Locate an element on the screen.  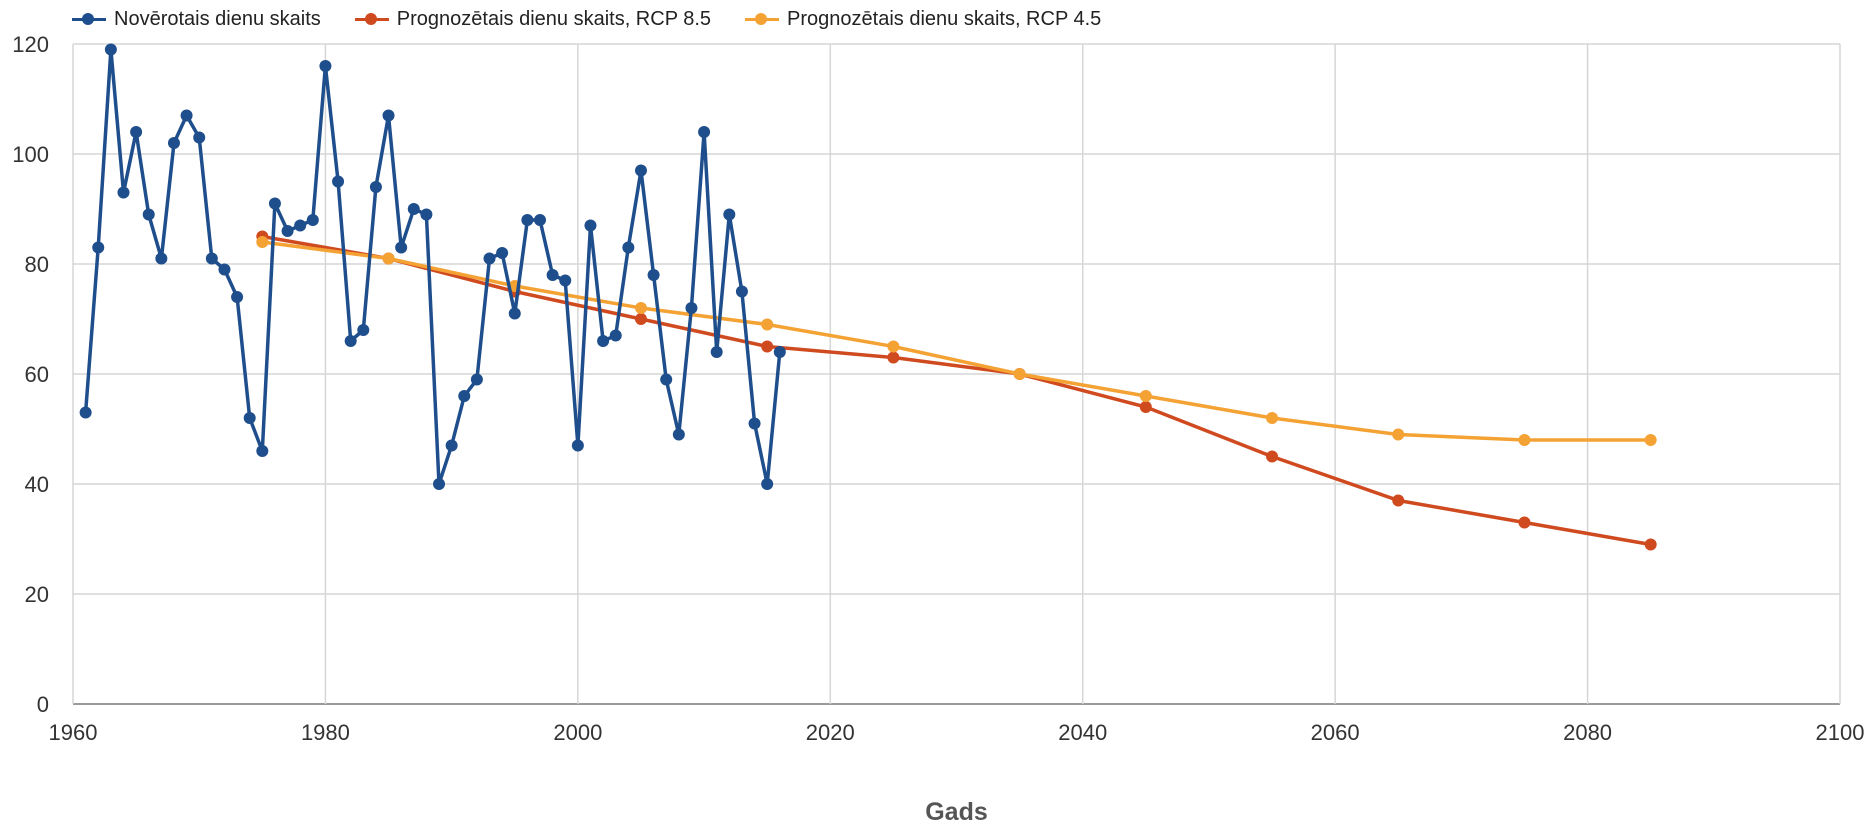
data-point-1-2025 is located at coordinates (893, 357).